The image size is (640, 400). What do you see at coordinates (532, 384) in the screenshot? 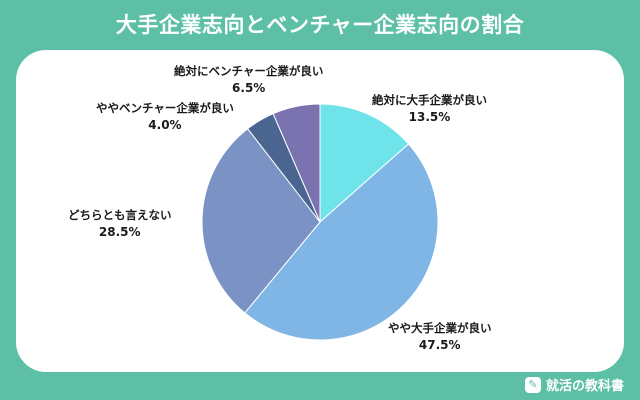
I see `book-pencil-icon: ✎` at bounding box center [532, 384].